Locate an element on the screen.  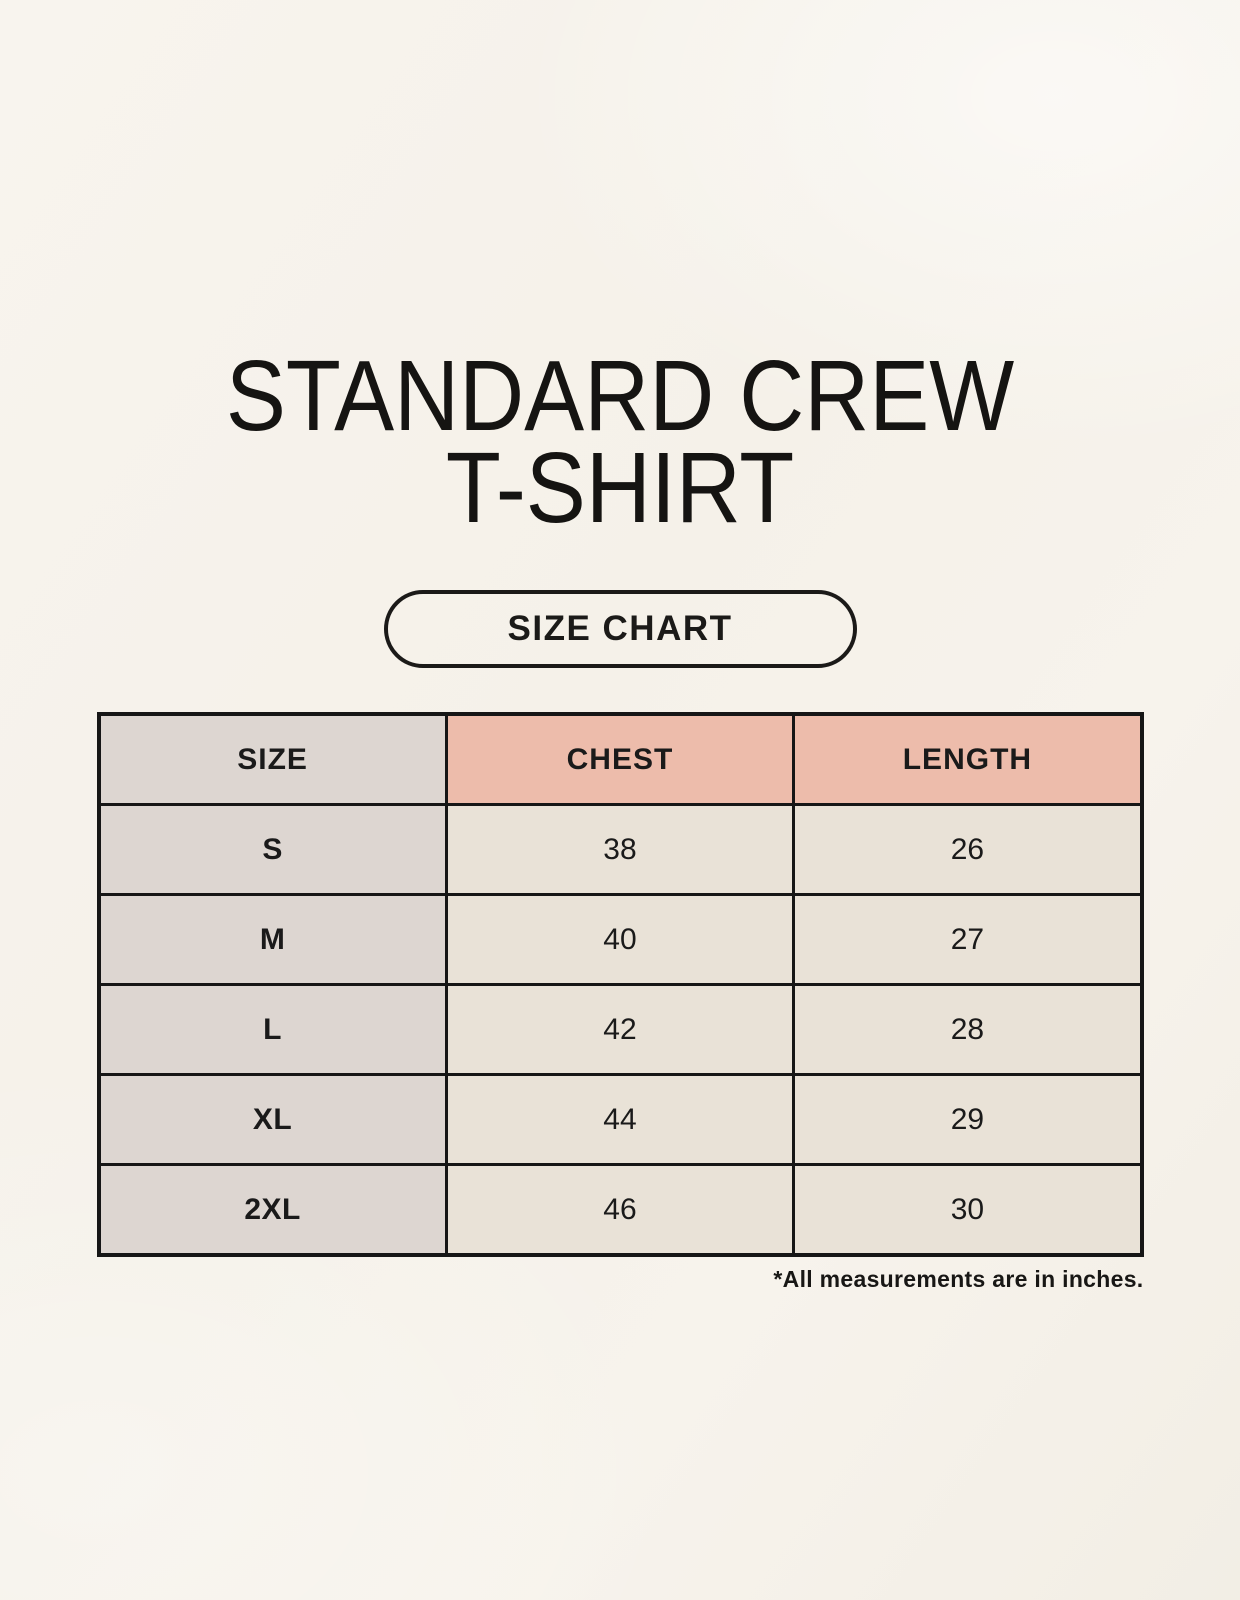
length-cell: 26 is located at coordinates (967, 849).